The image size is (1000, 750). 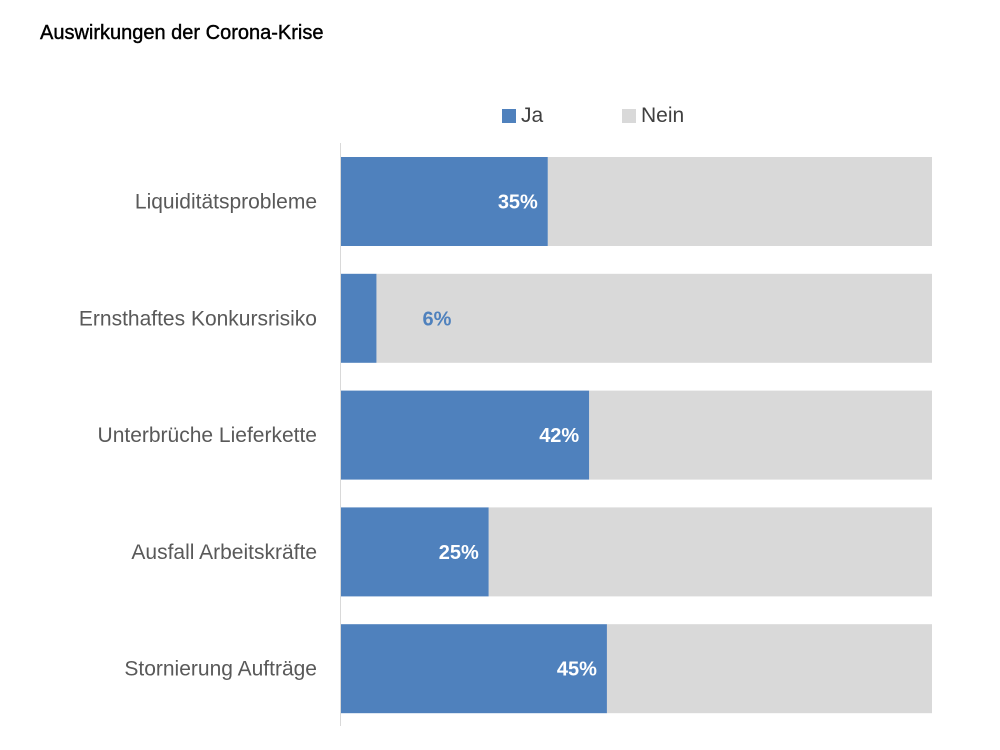 I want to click on legend-item-nein: Nein, so click(x=653, y=116).